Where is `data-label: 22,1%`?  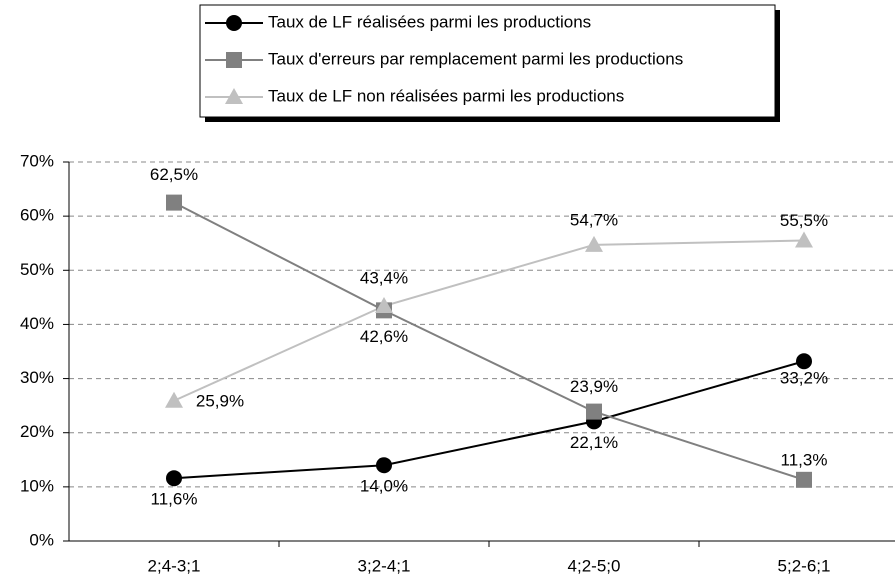
data-label: 22,1% is located at coordinates (594, 442).